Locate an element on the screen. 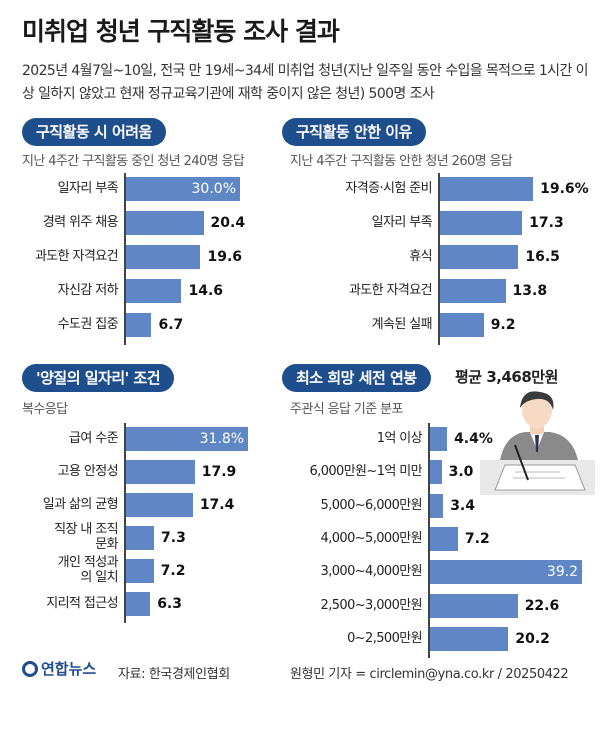 Image resolution: width=600 pixels, height=745 pixels. yonhap-logo: 연합뉴스 is located at coordinates (59, 668).